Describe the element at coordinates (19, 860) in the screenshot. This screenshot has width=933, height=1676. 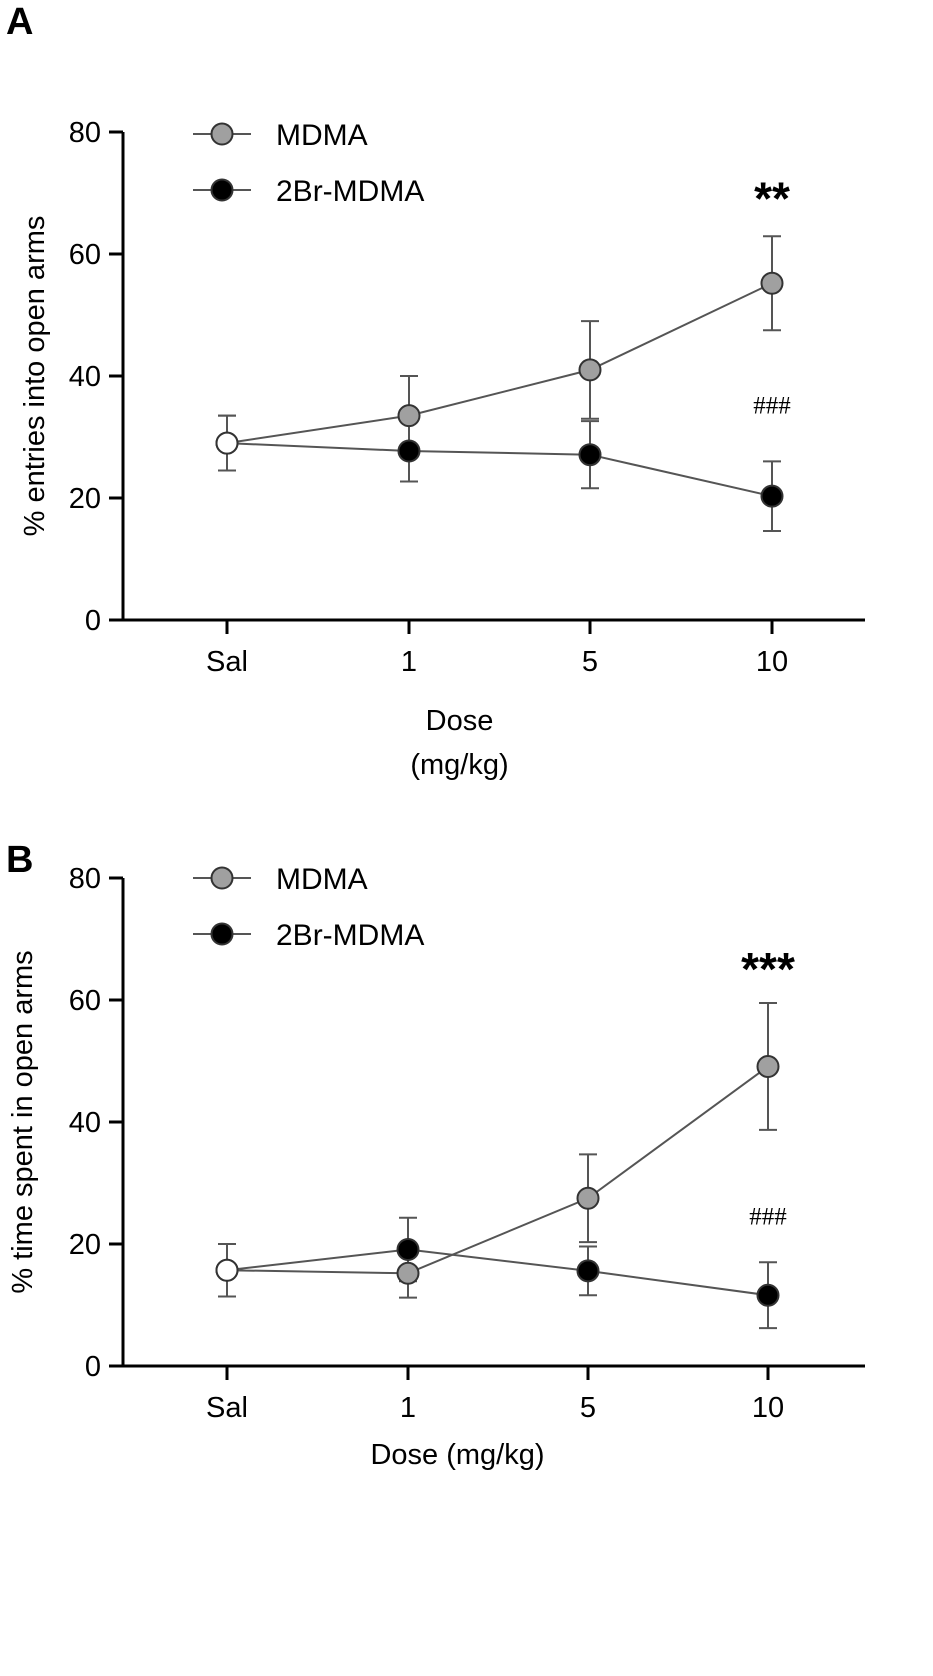
I see `panel-label: B` at that location.